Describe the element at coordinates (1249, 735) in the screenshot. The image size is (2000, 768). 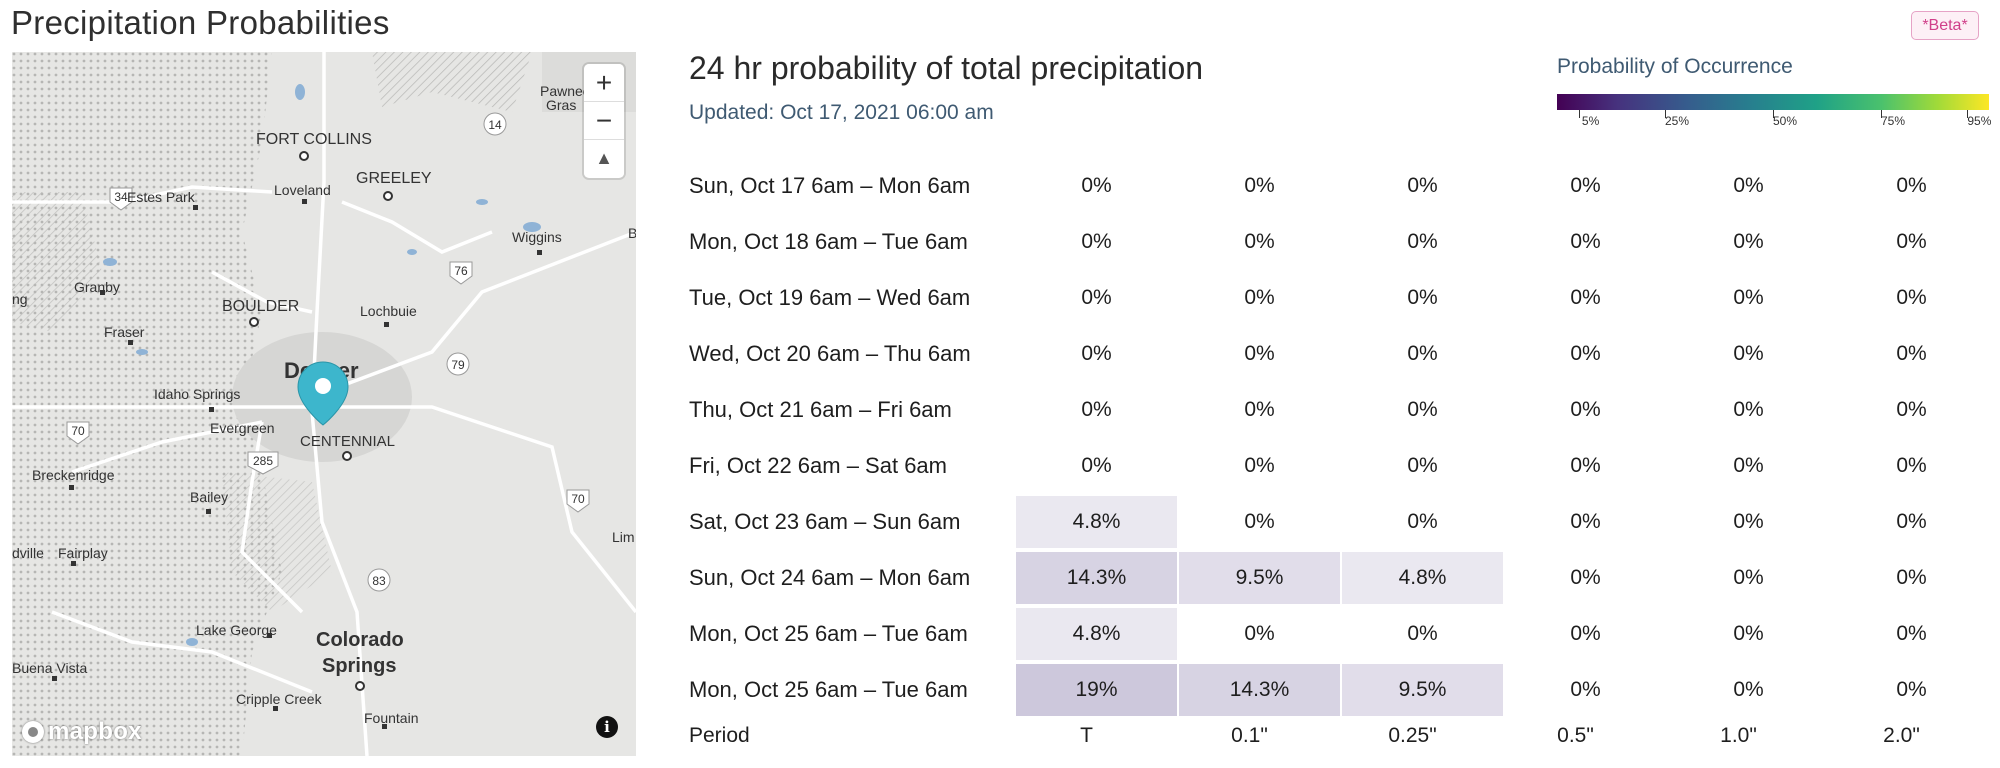
I see `amount-column-header: 0.1"` at that location.